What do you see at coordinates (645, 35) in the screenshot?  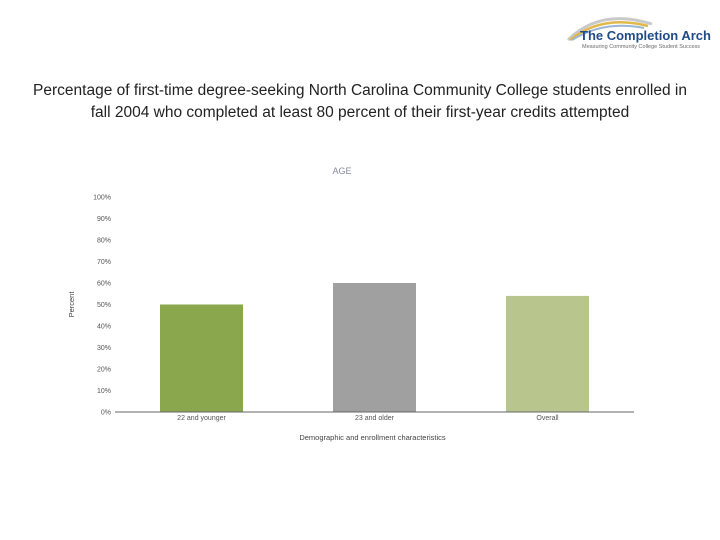 I see `logo-brand-text: The Completion Arch` at bounding box center [645, 35].